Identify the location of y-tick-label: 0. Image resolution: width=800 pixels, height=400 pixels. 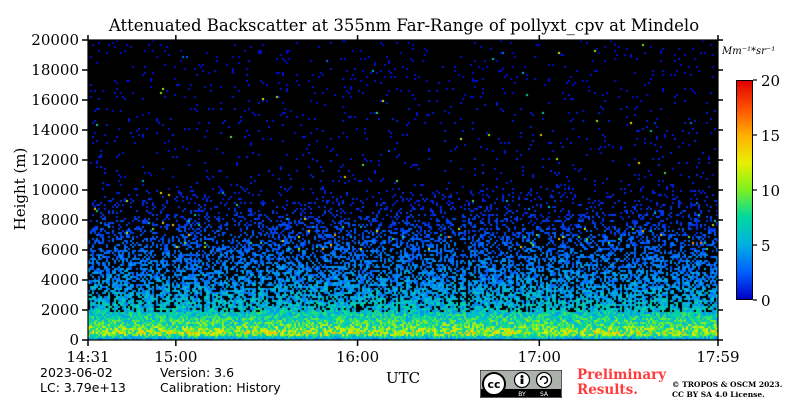
(74, 340).